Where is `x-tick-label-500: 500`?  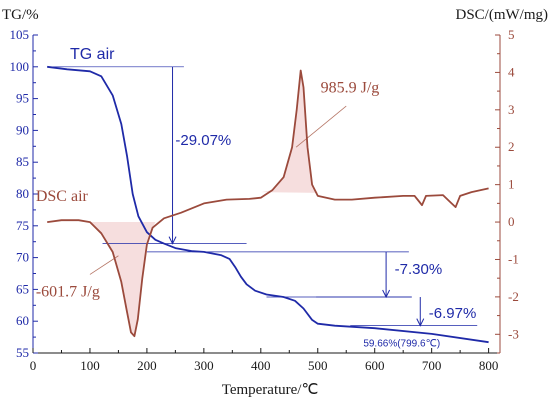 x-tick-label-500: 500 is located at coordinates (318, 365).